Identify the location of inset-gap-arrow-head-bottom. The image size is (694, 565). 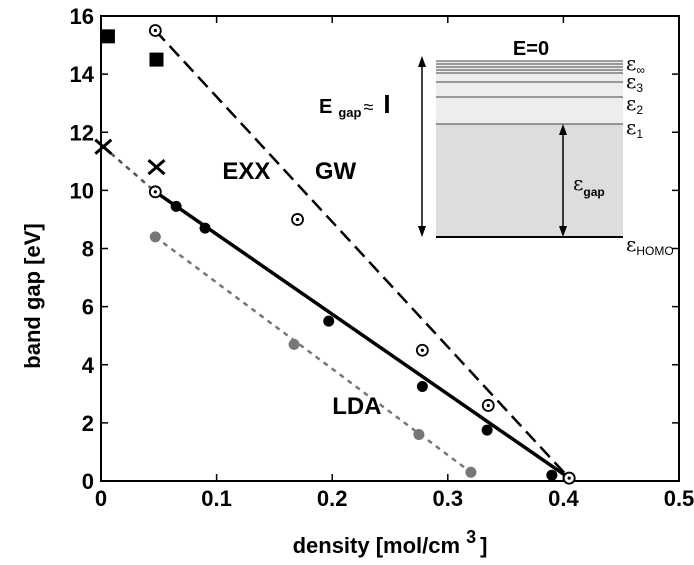
(422, 231).